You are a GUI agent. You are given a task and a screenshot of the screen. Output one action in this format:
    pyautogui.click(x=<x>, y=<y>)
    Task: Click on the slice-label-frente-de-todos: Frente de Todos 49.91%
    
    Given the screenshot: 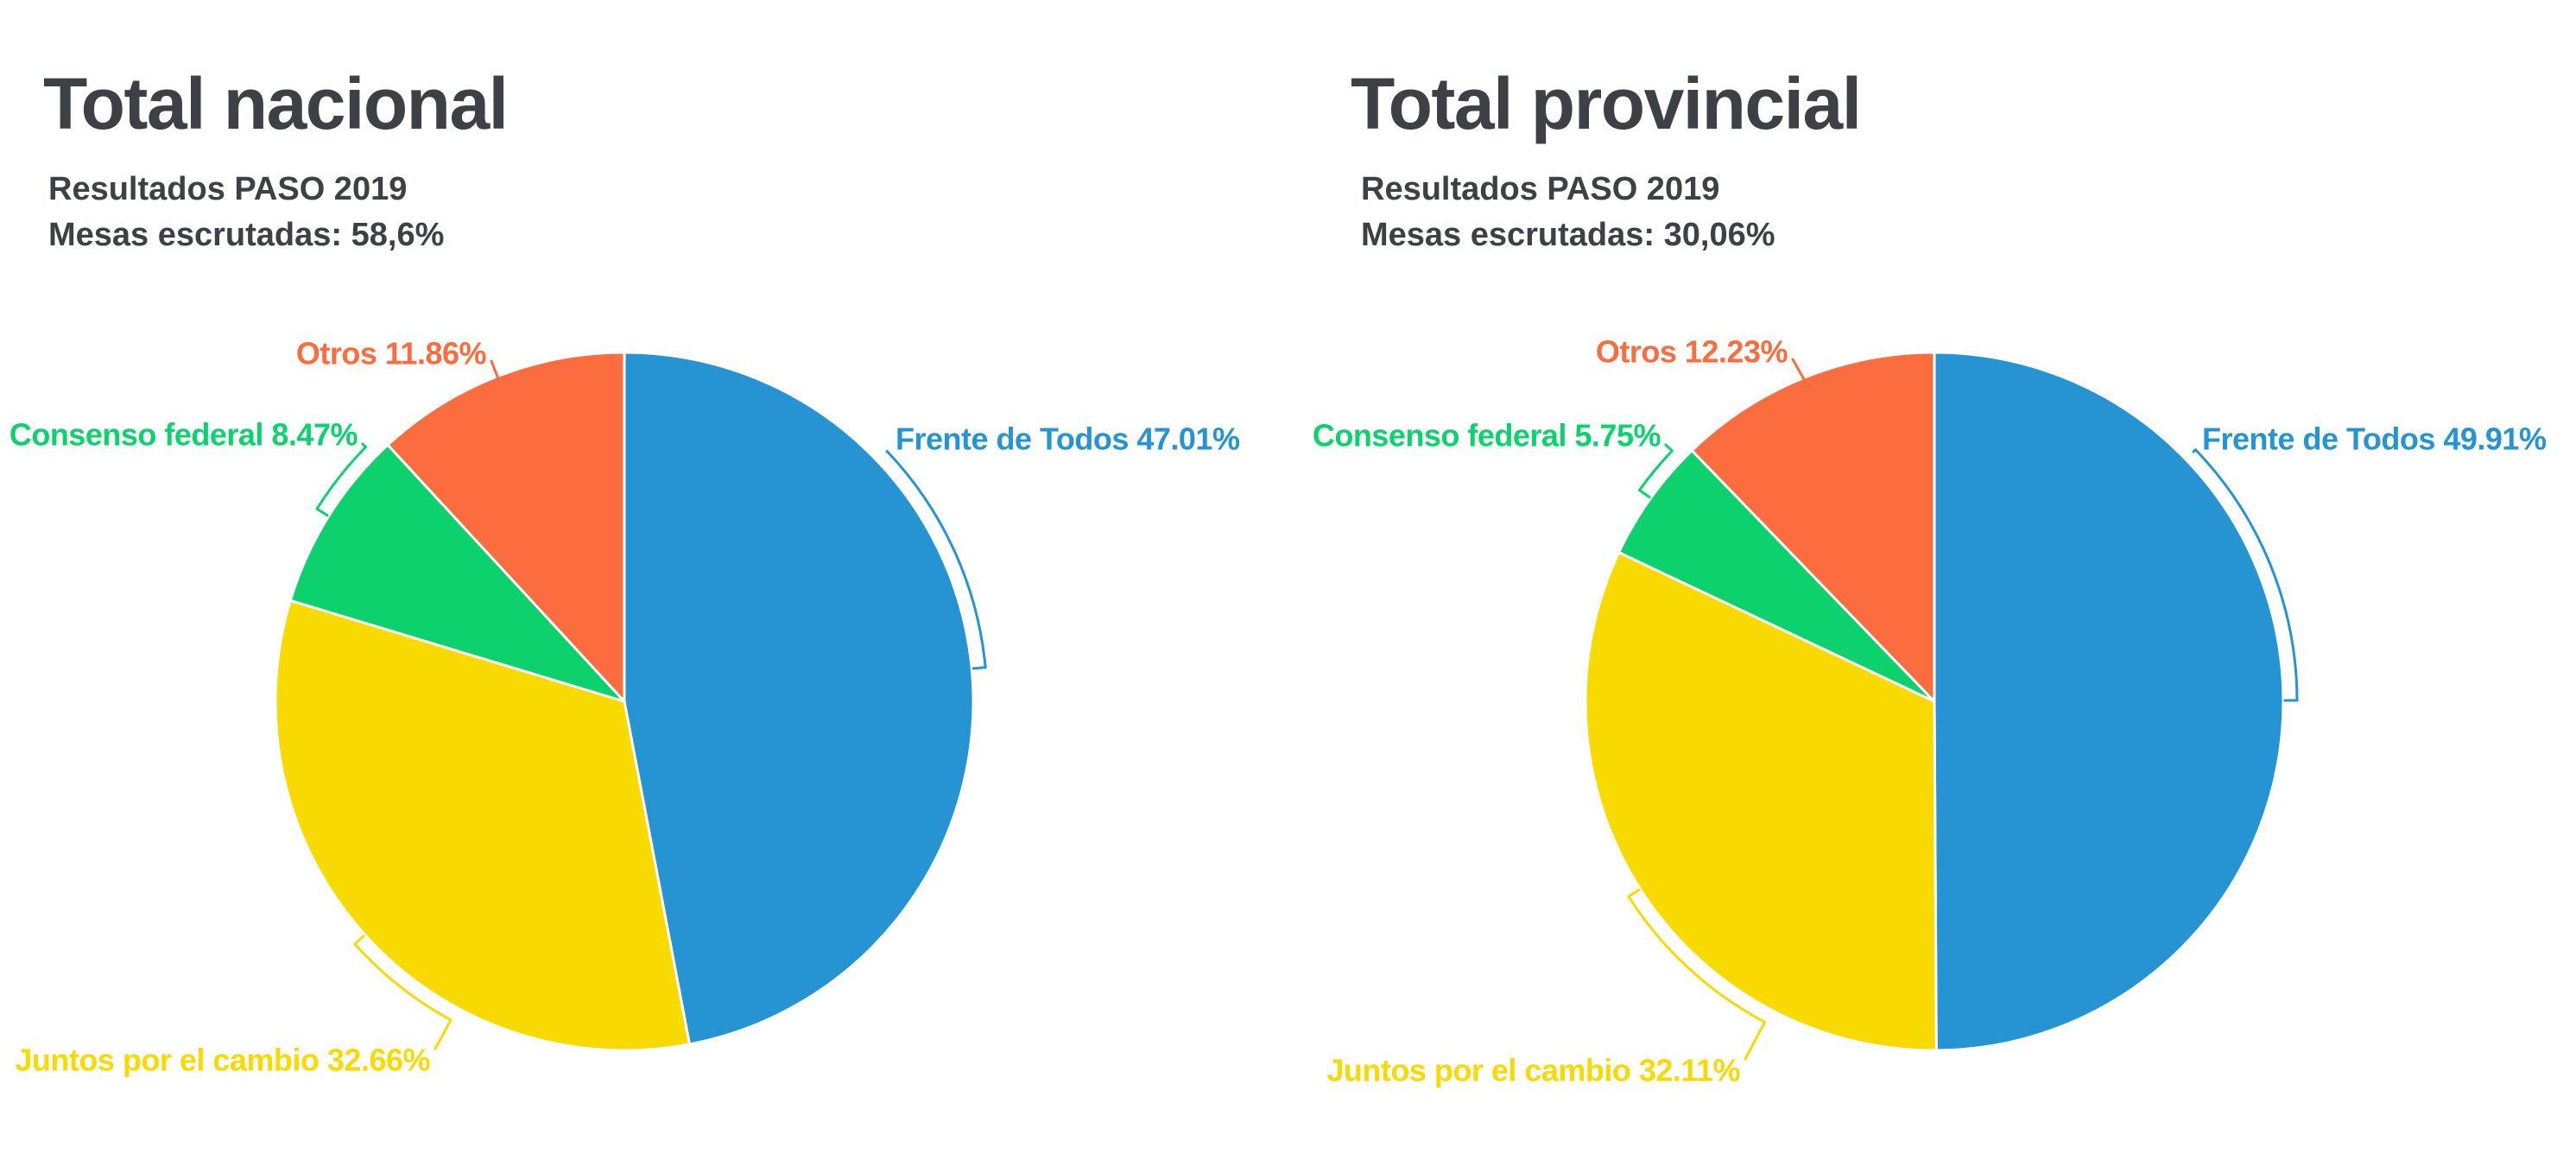 What is the action you would take?
    pyautogui.click(x=2374, y=439)
    